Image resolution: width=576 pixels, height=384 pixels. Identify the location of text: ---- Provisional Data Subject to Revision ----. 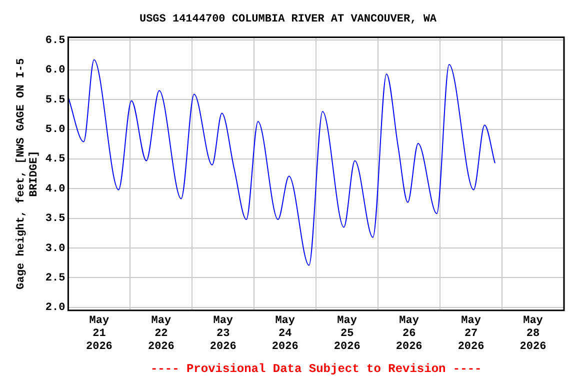
(316, 369).